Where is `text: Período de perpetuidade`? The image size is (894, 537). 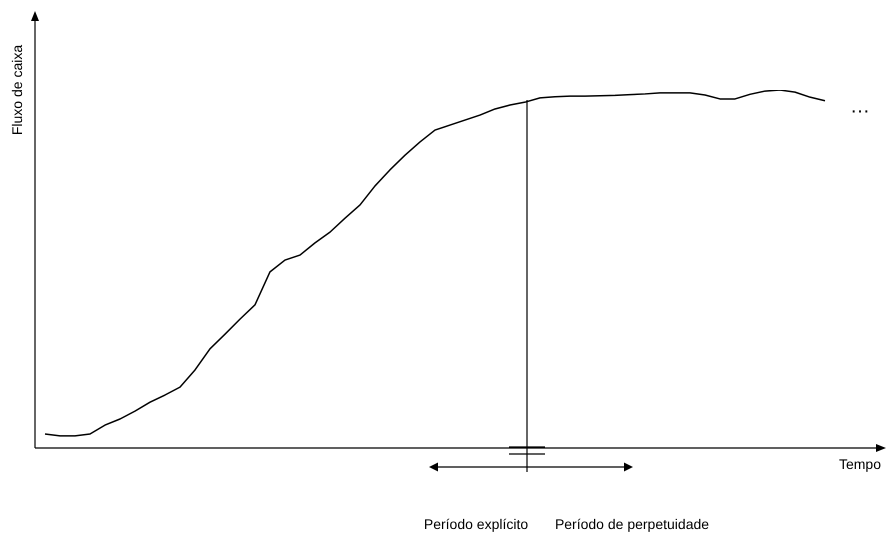
text: Período de perpetuidade is located at coordinates (632, 524).